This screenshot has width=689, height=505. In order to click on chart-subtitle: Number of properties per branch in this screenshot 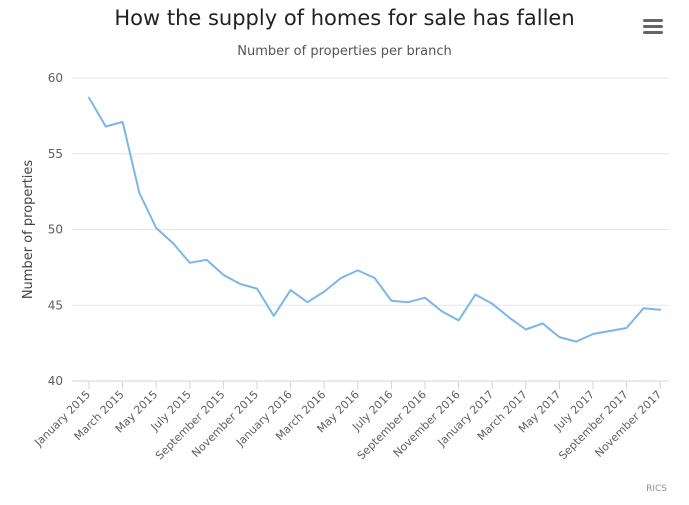, I will do `click(344, 51)`.